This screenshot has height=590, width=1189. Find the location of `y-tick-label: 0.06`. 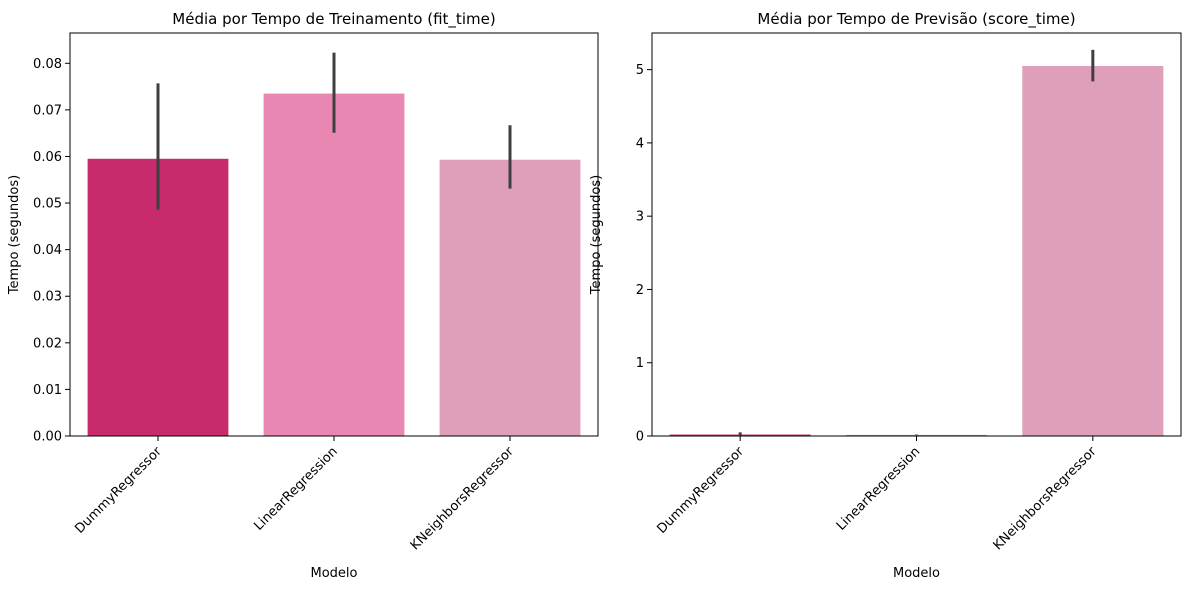

y-tick-label: 0.06 is located at coordinates (47, 157).